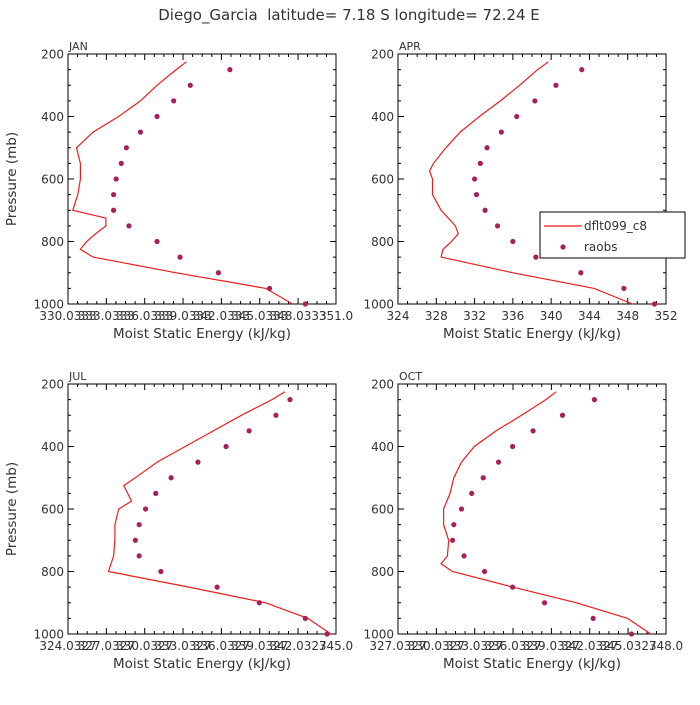 This screenshot has width=700, height=705. What do you see at coordinates (612, 235) in the screenshot?
I see `legend-box` at bounding box center [612, 235].